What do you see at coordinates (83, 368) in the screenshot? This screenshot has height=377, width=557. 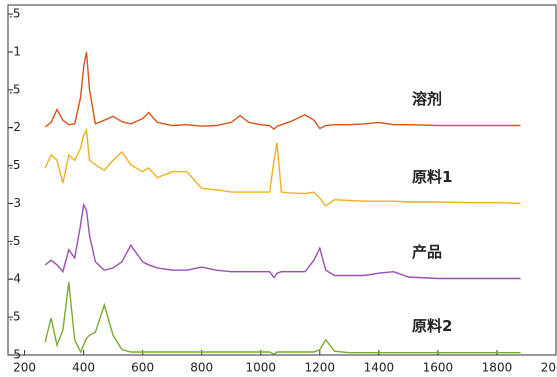 I see `x-tick-label: 400` at bounding box center [83, 368].